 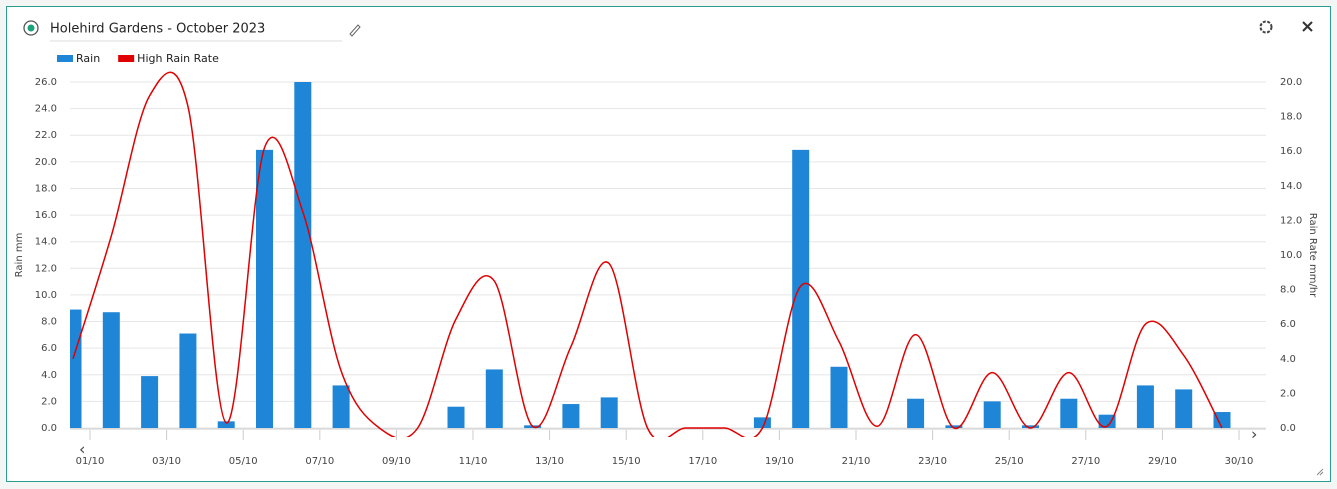 I want to click on y-tick-label: 12.0, so click(x=46, y=268).